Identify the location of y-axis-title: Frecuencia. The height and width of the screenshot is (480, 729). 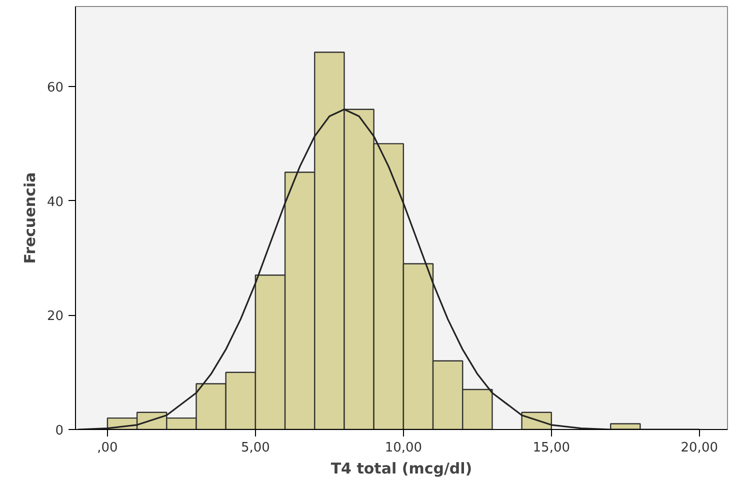
(29, 218).